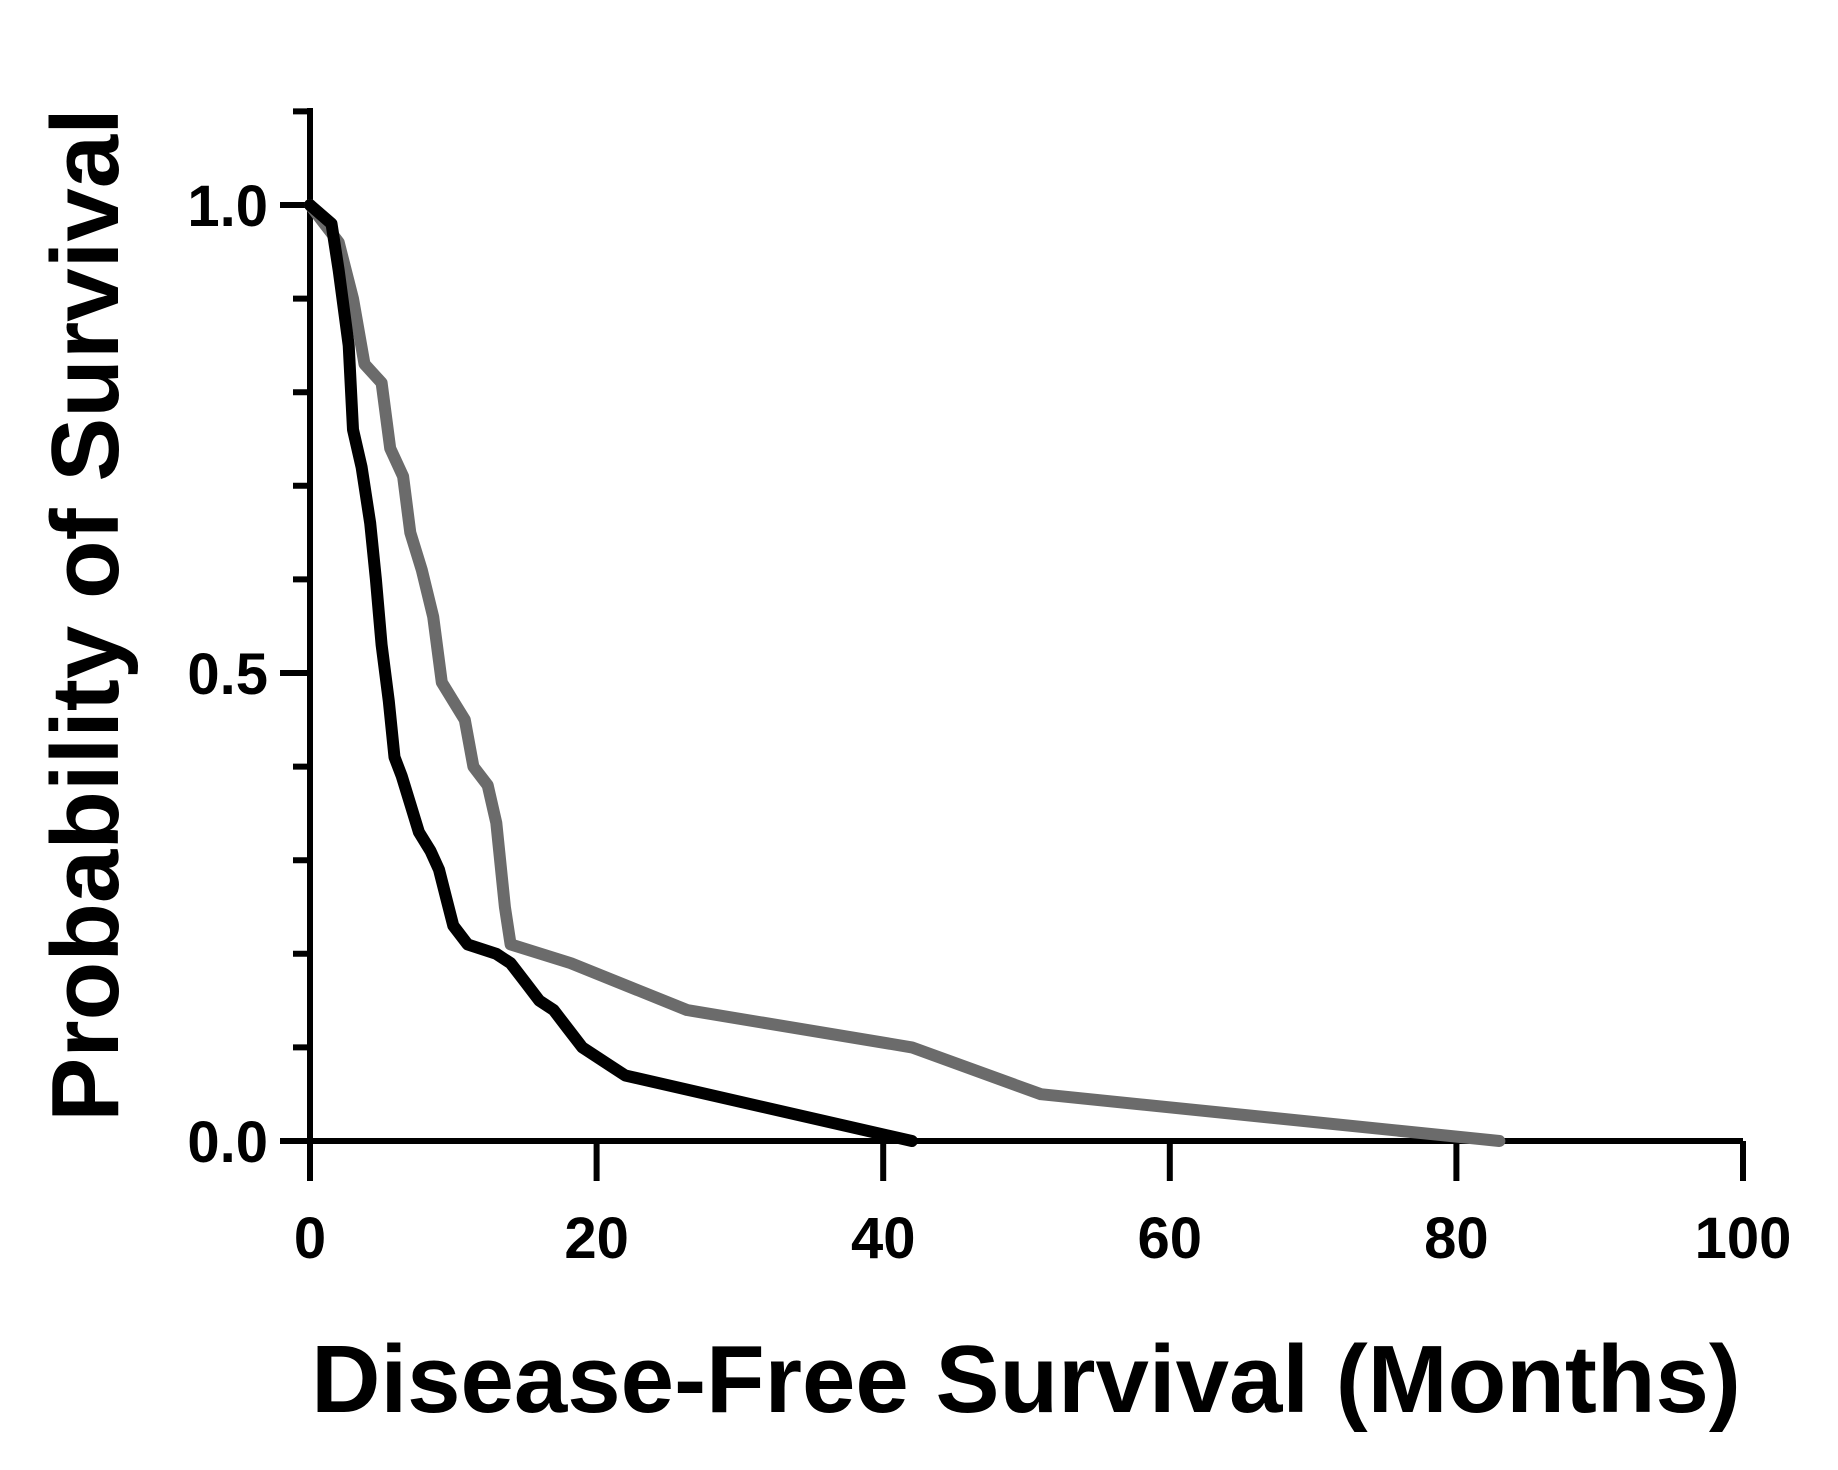 The width and height of the screenshot is (1838, 1470). I want to click on x-axis: 0 20 40 60 80 100, so click(1043, 1204).